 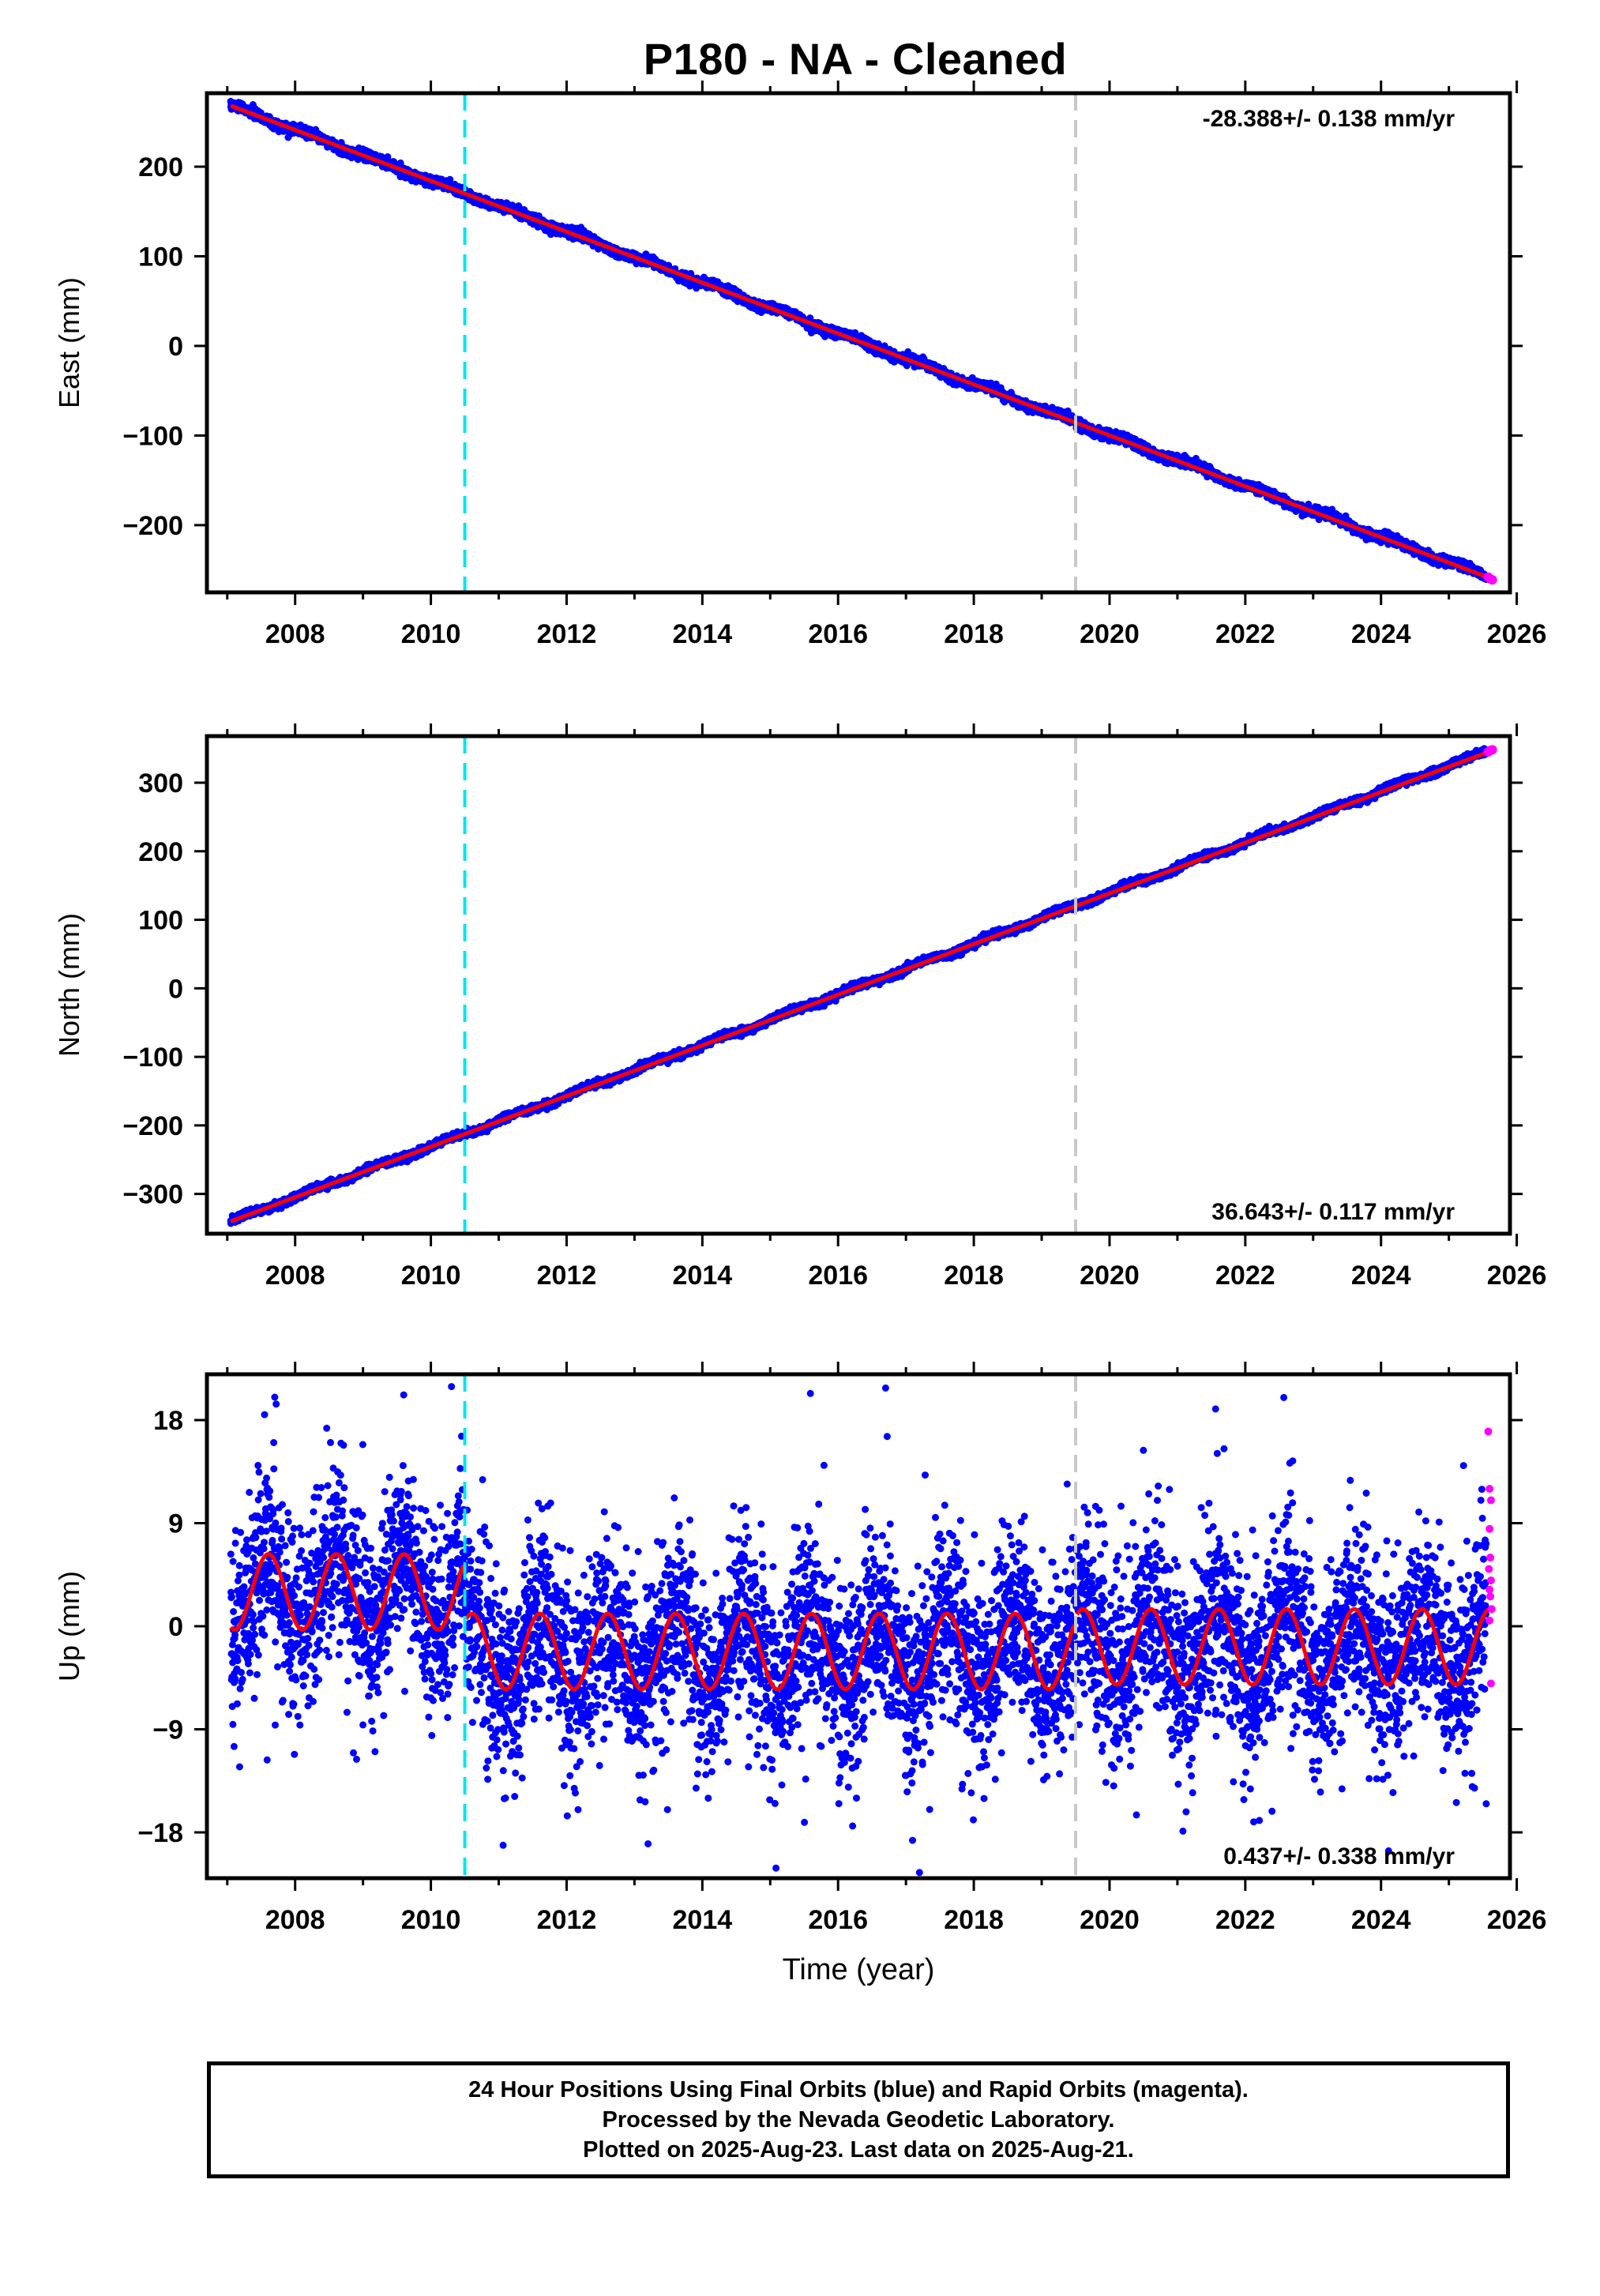 What do you see at coordinates (160, 1833) in the screenshot?
I see `y-tick-label: −18` at bounding box center [160, 1833].